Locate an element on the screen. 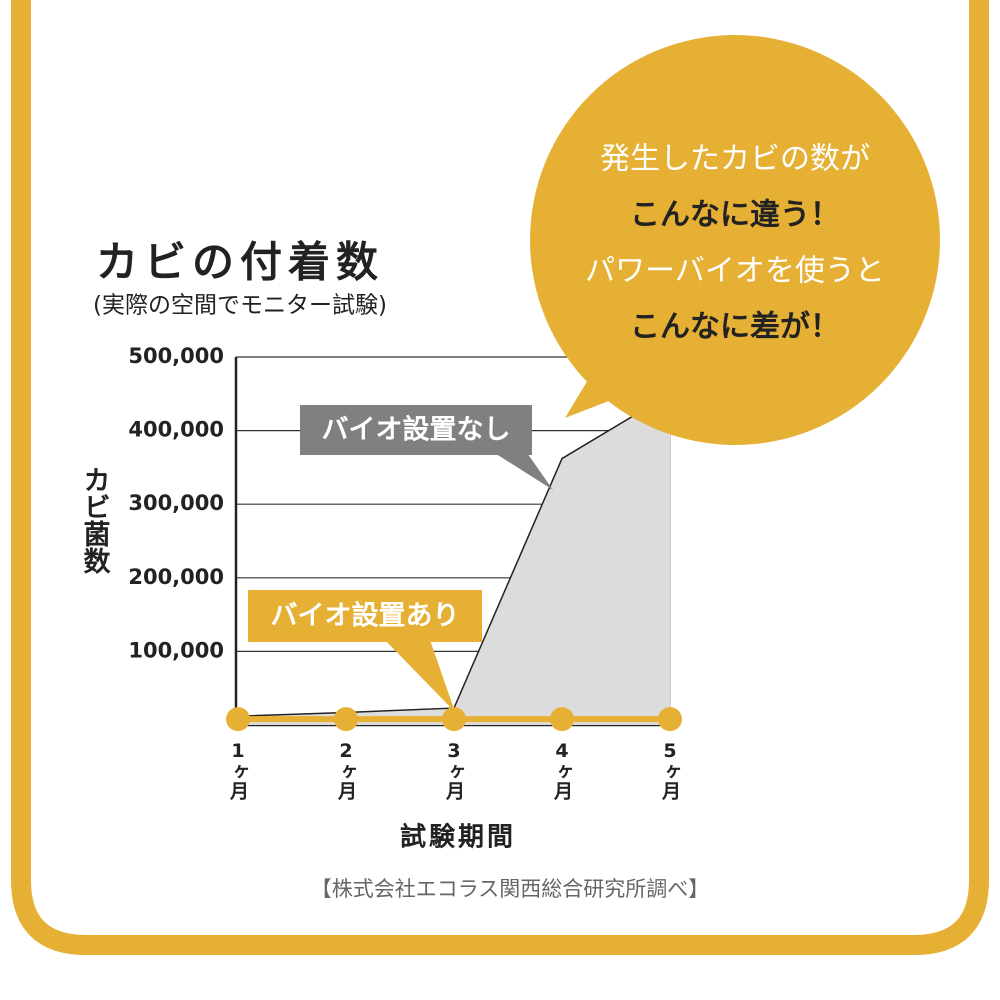  y-tick-label: 100,000 is located at coordinates (176, 650).